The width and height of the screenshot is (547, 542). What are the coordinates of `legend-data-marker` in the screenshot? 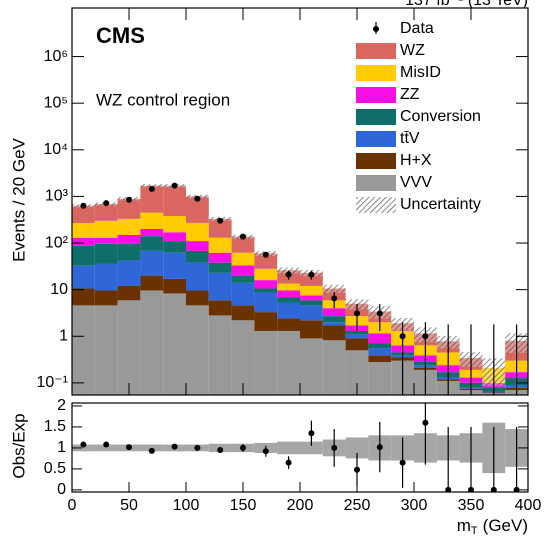 It's located at (376, 29).